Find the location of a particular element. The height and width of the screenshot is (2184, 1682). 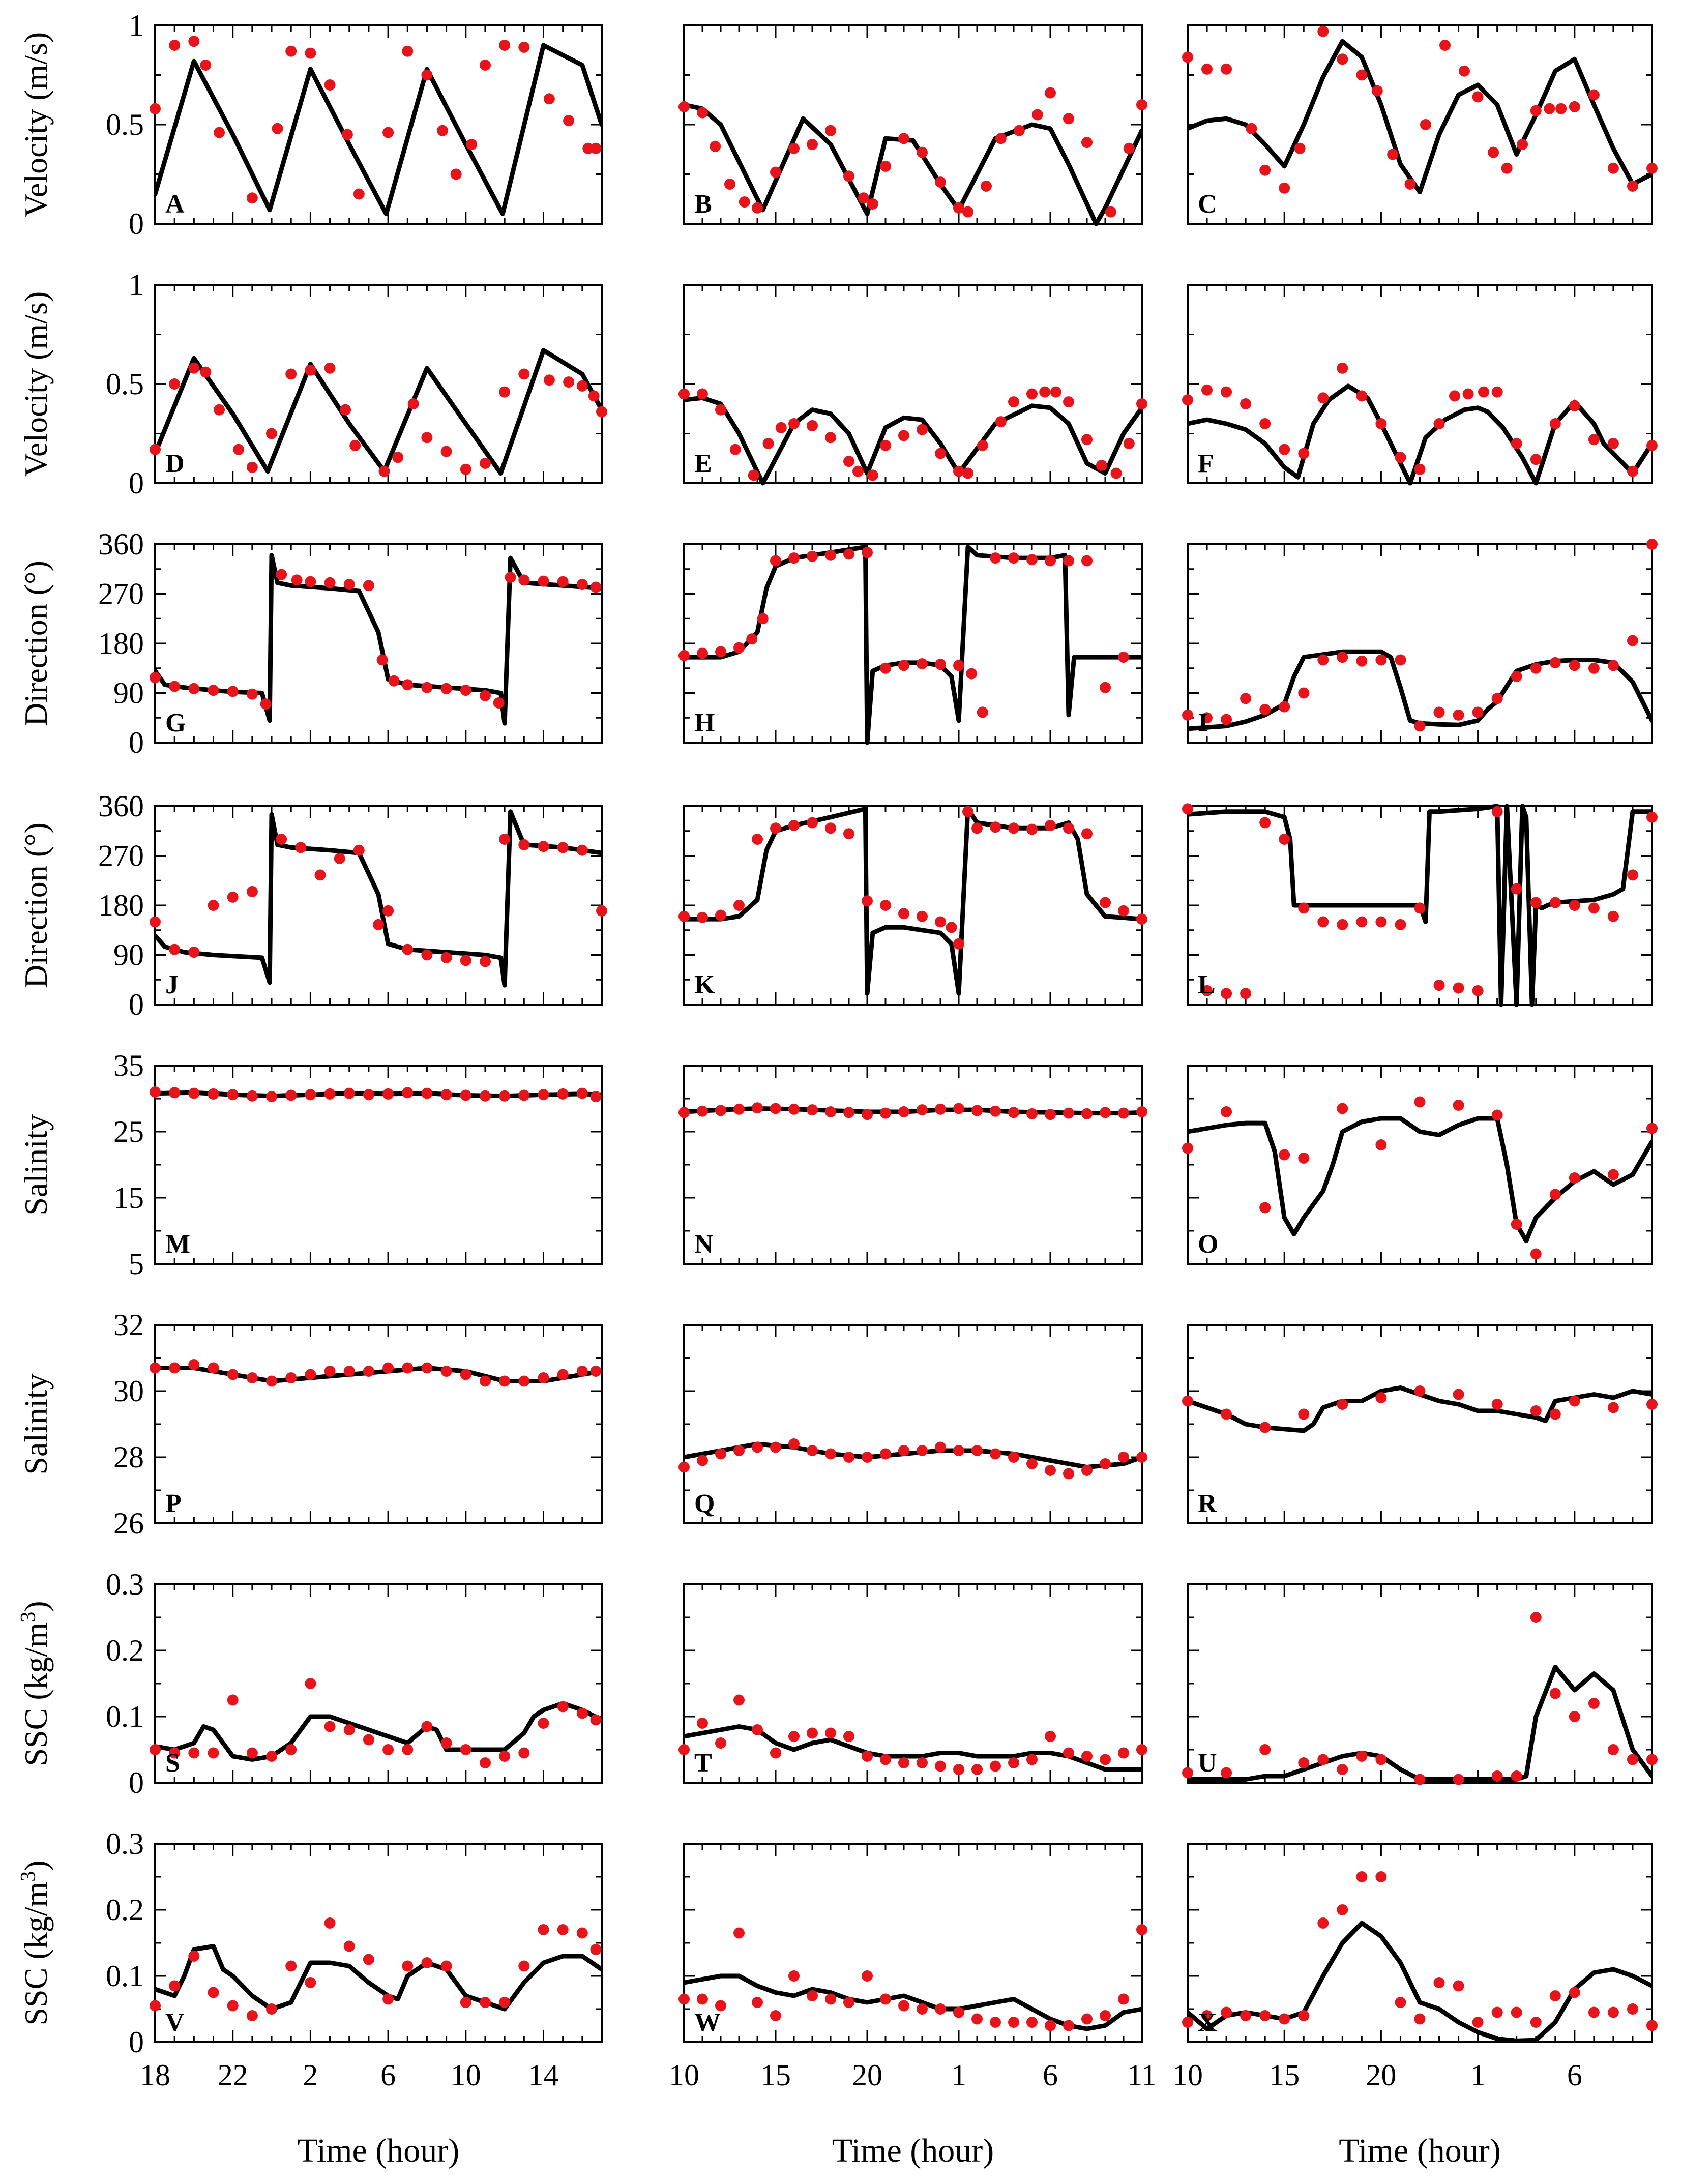

panel-o: O is located at coordinates (1420, 1165).